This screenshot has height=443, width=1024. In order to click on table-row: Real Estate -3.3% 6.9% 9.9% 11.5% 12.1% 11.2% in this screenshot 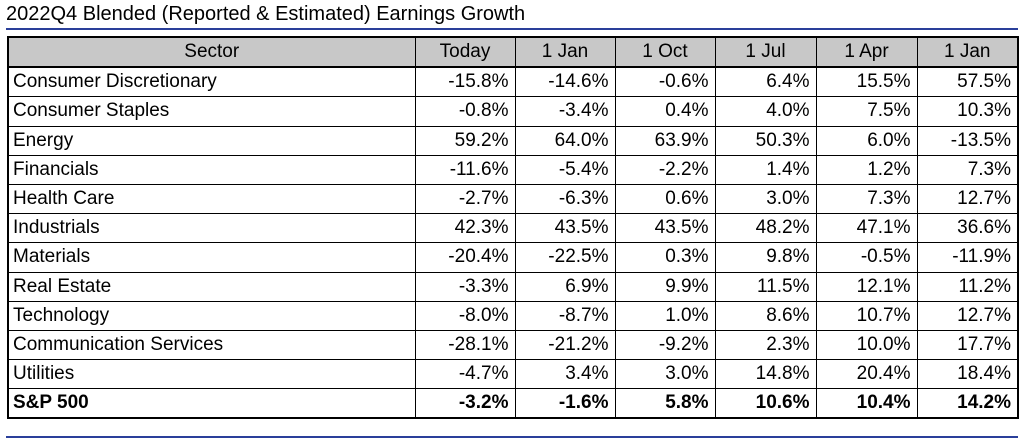, I will do `click(513, 286)`.